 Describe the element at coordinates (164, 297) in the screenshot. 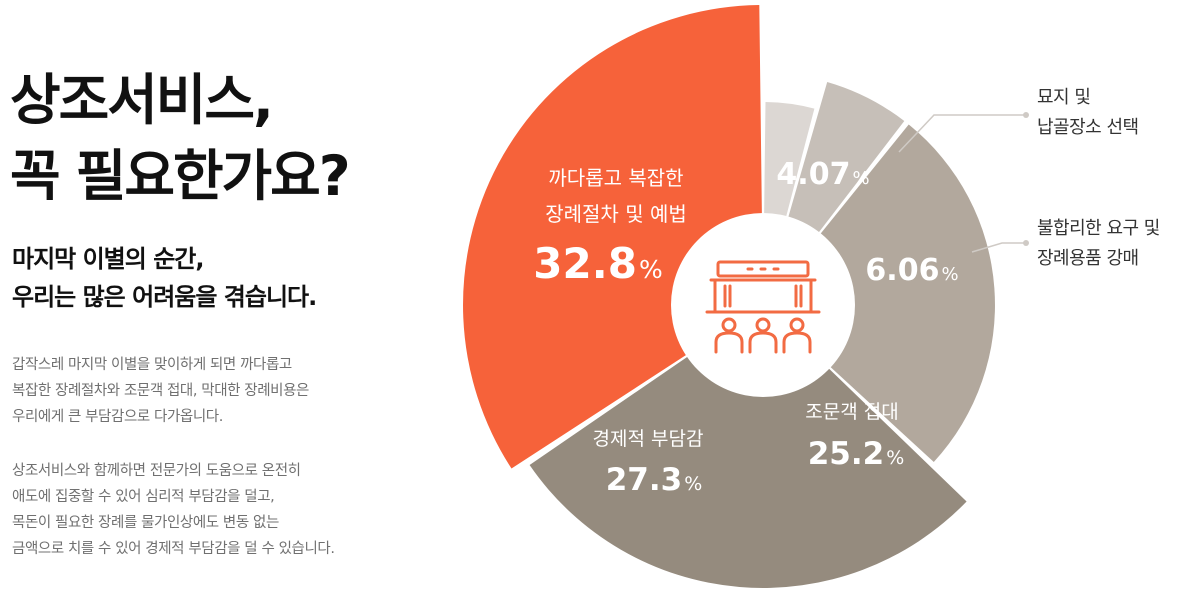

I see `subtitle-line-2: 우리는 많은 어려움을 겪습니다.` at that location.